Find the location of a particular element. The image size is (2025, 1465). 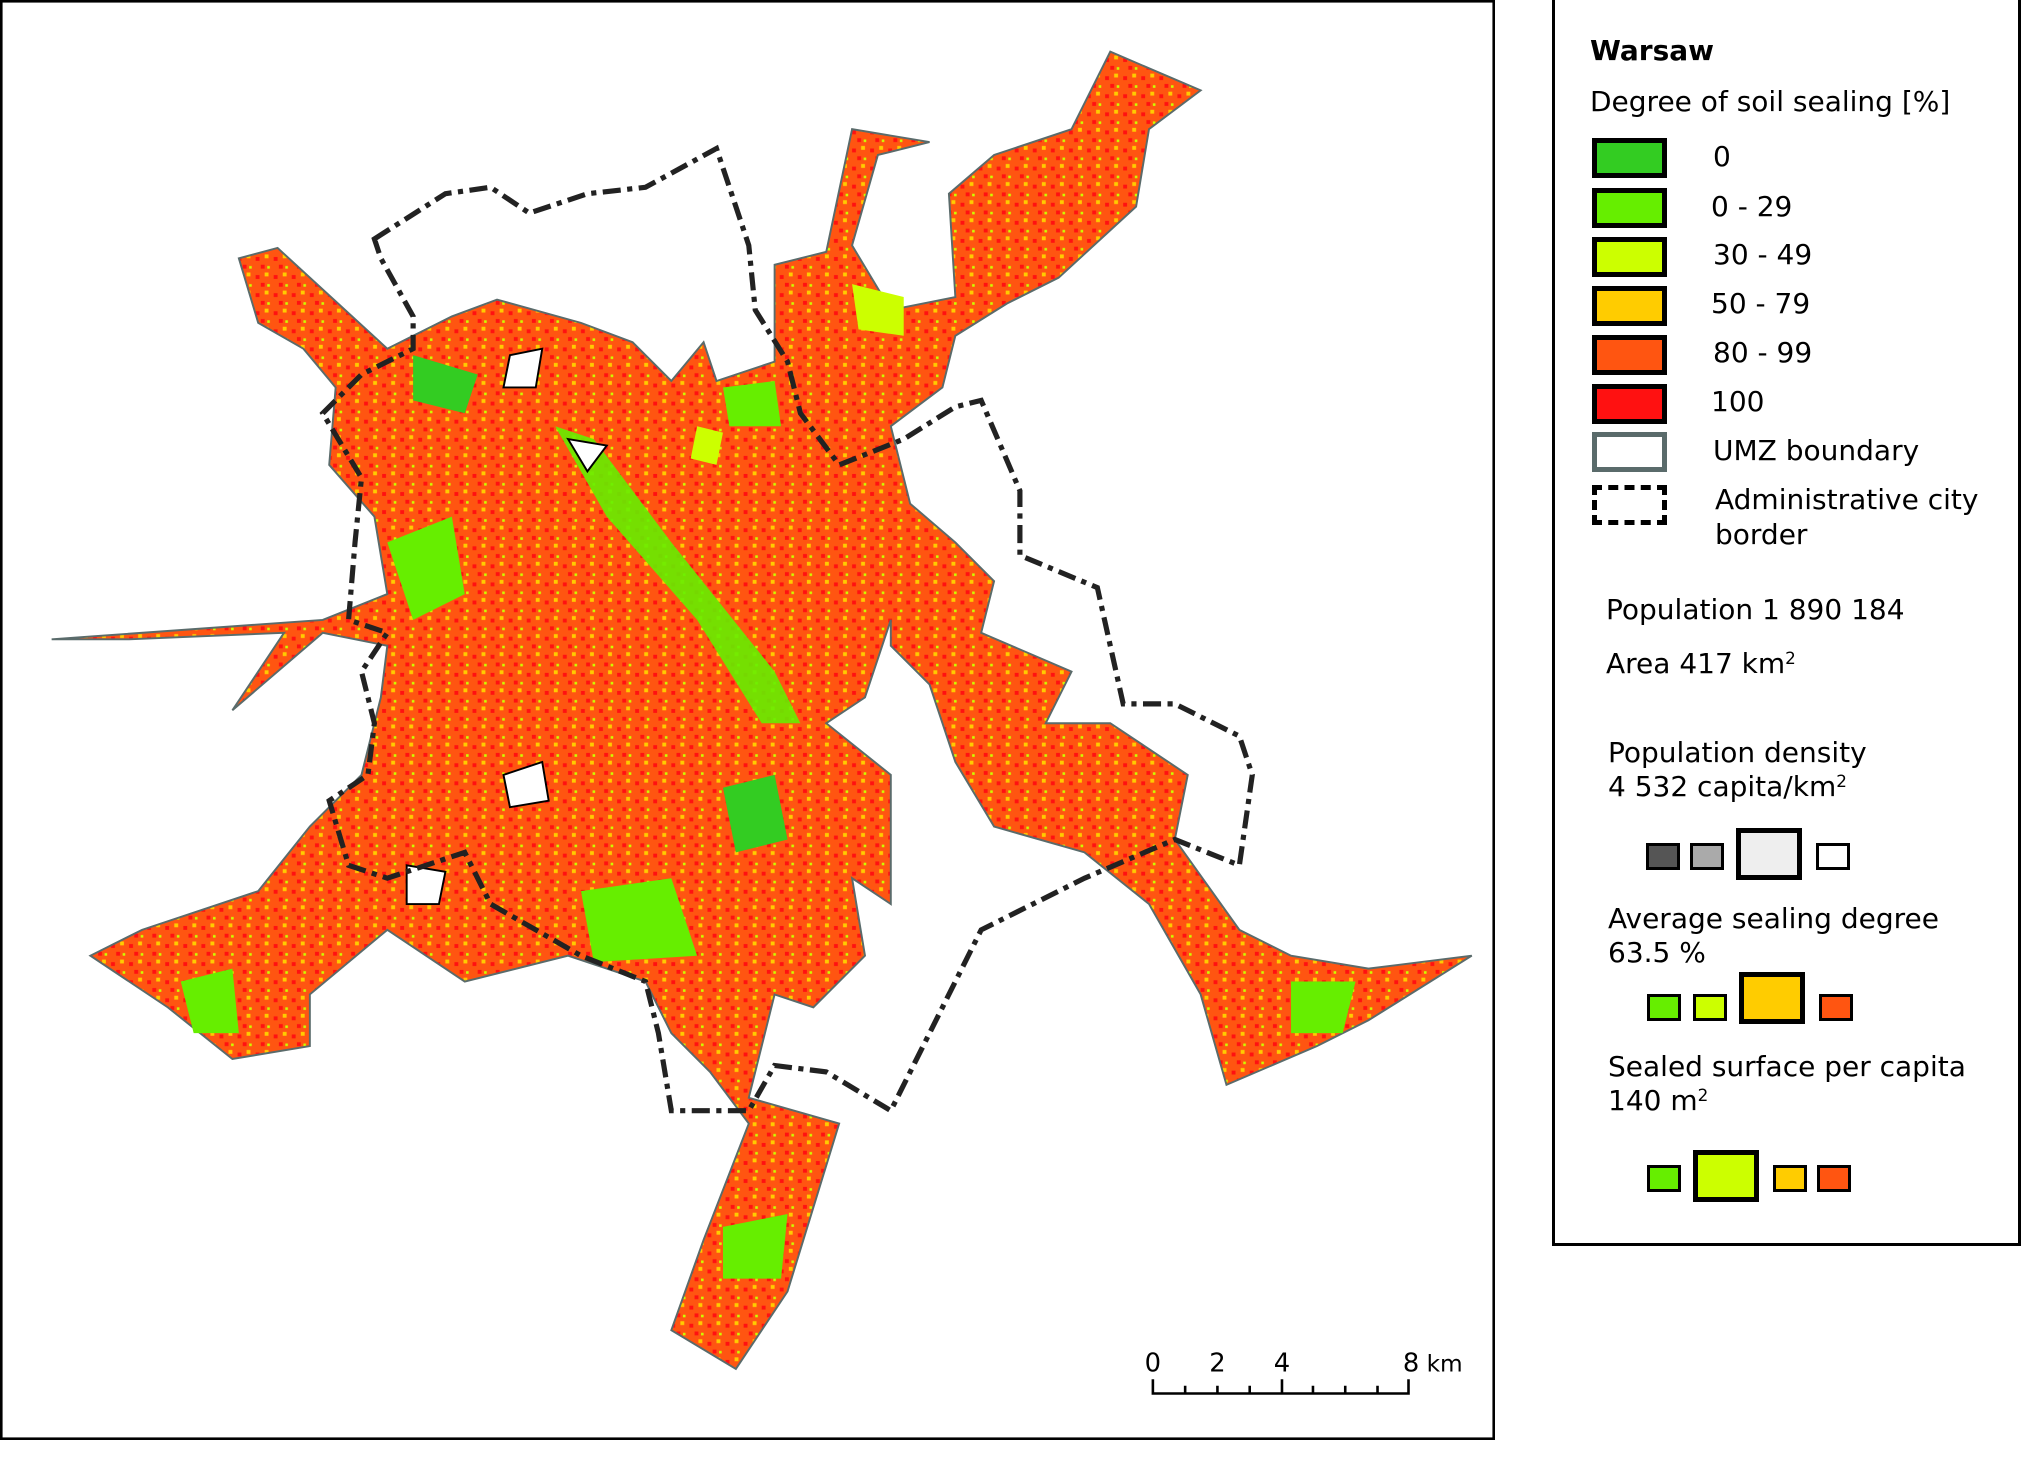

density-value: 4 532 capita/km2 is located at coordinates (1727, 787).